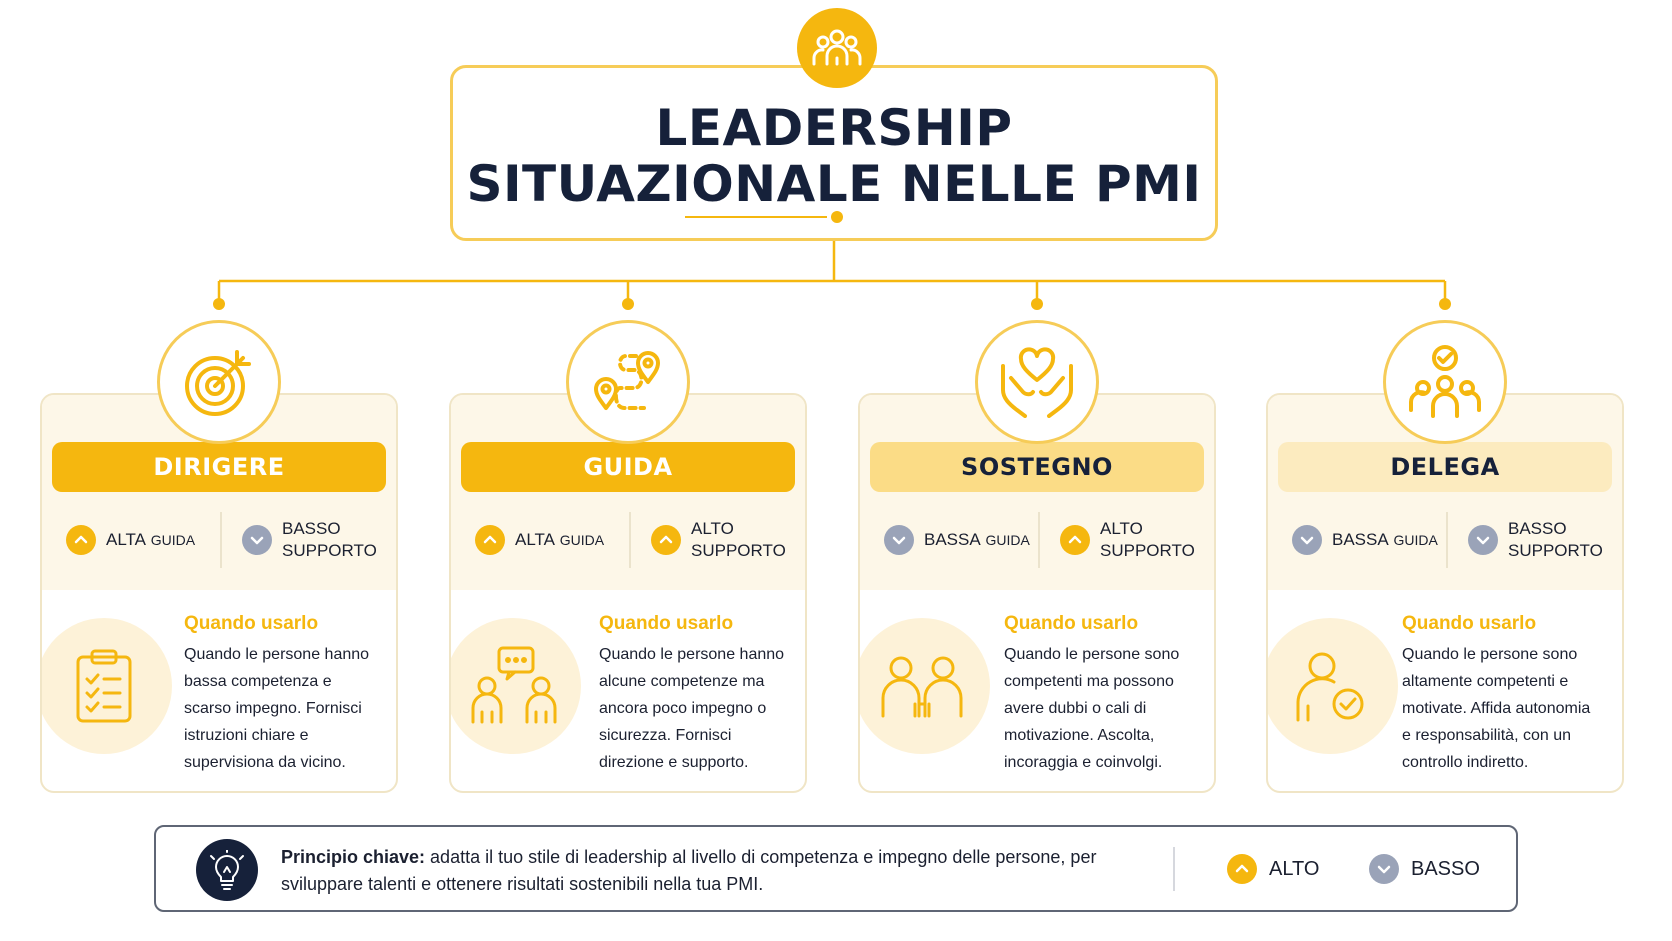 The width and height of the screenshot is (1672, 941). What do you see at coordinates (219, 382) in the screenshot?
I see `target-icon` at bounding box center [219, 382].